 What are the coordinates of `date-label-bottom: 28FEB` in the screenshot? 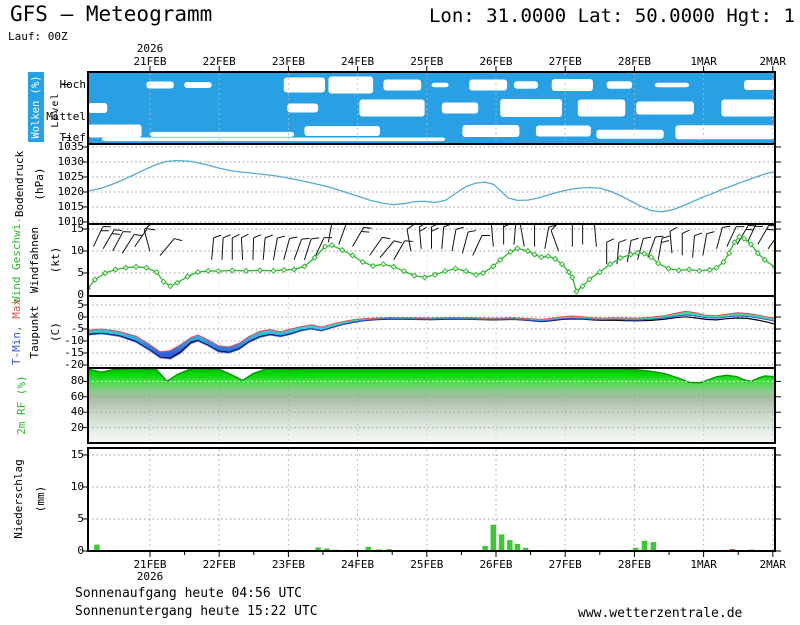 It's located at (634, 564).